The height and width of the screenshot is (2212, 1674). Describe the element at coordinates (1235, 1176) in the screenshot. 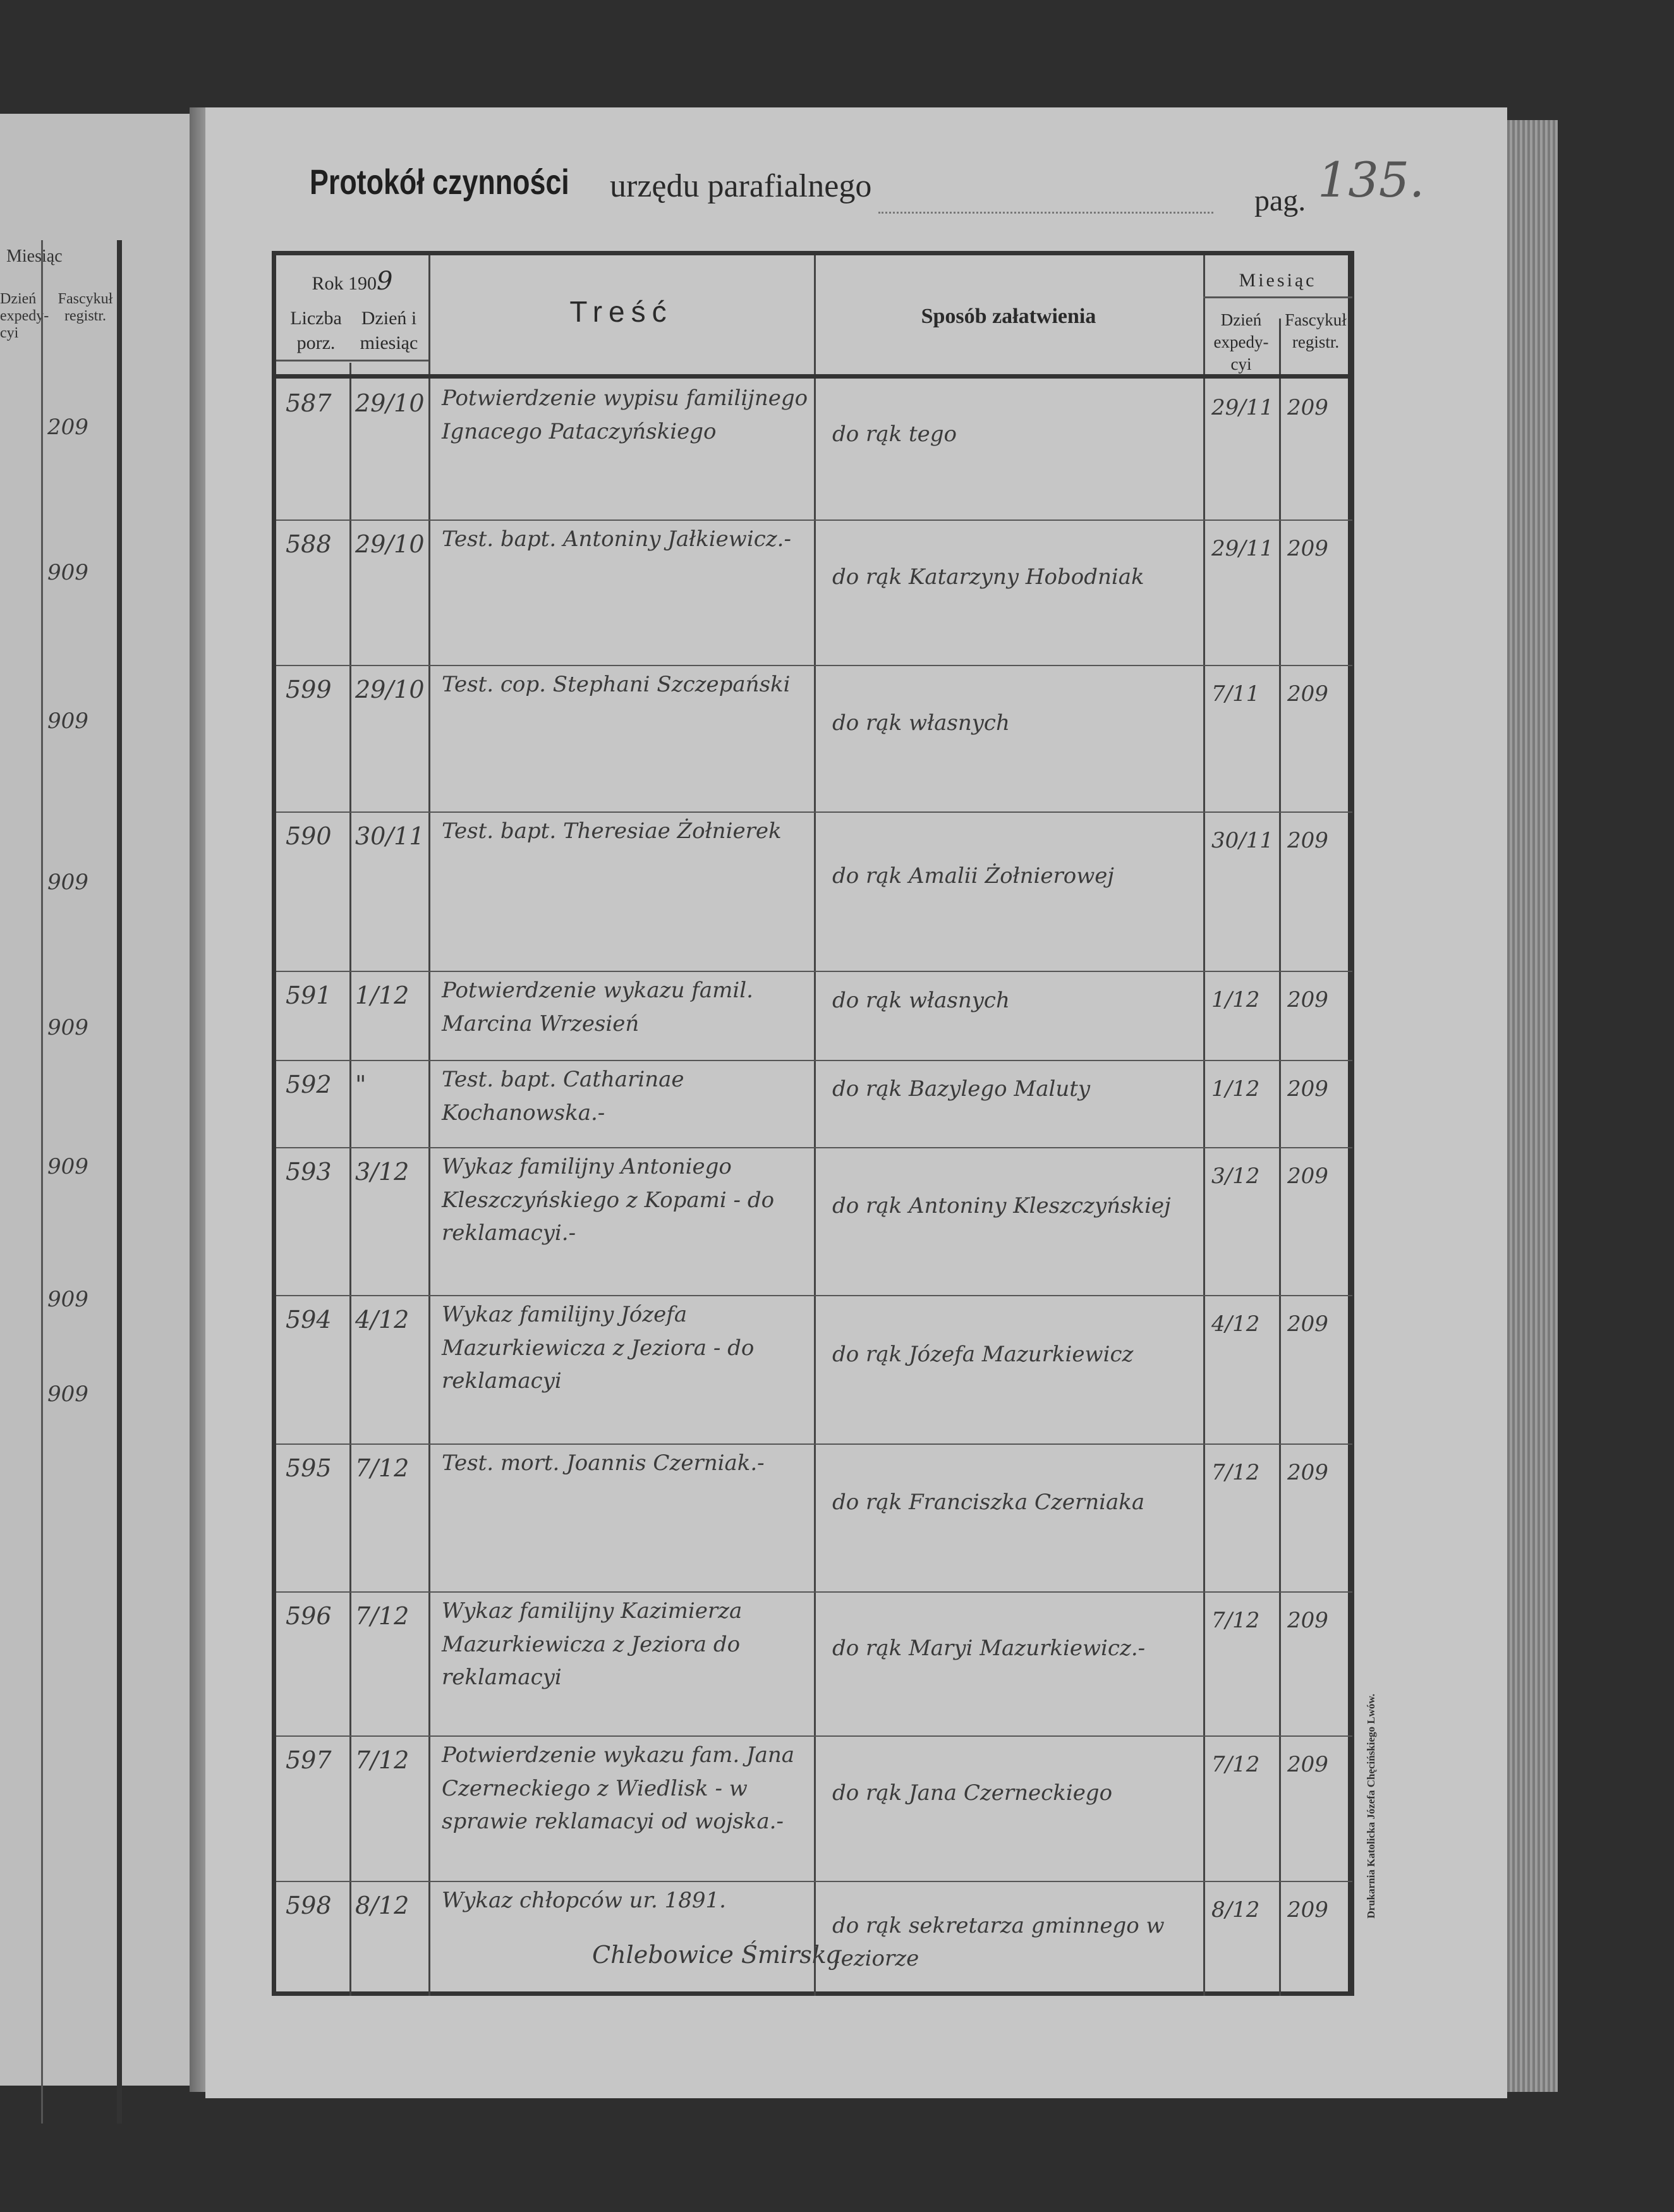

I see `entry-dispatch: 3/12` at that location.